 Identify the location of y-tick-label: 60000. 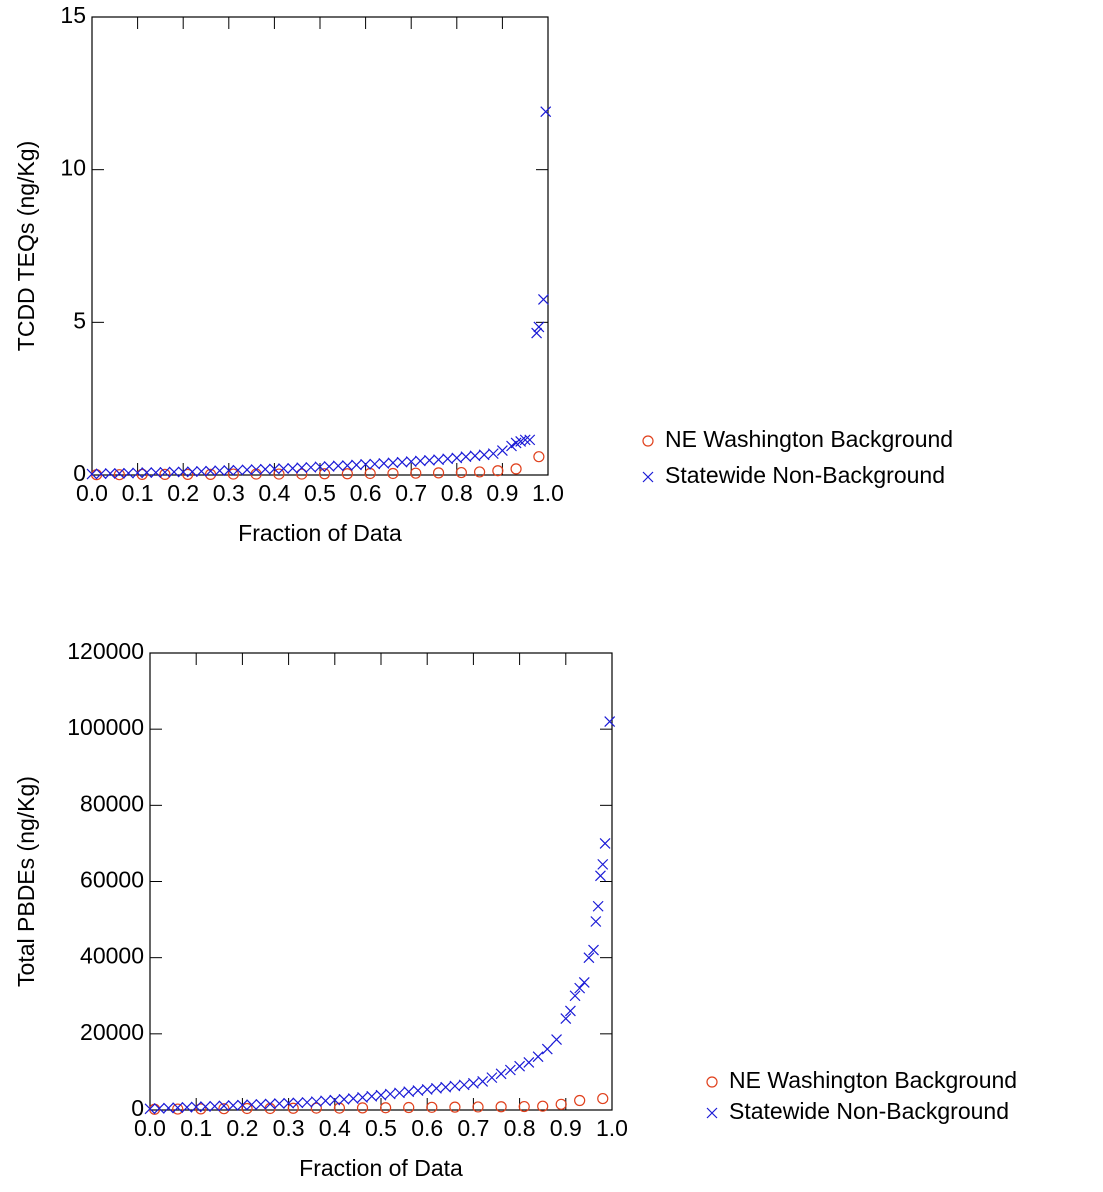
(112, 880).